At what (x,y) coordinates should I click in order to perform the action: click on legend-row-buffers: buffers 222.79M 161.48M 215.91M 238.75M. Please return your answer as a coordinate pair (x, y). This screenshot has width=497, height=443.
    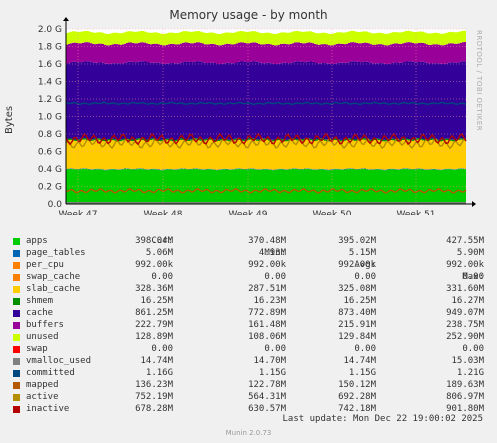
    Looking at the image, I should click on (248, 325).